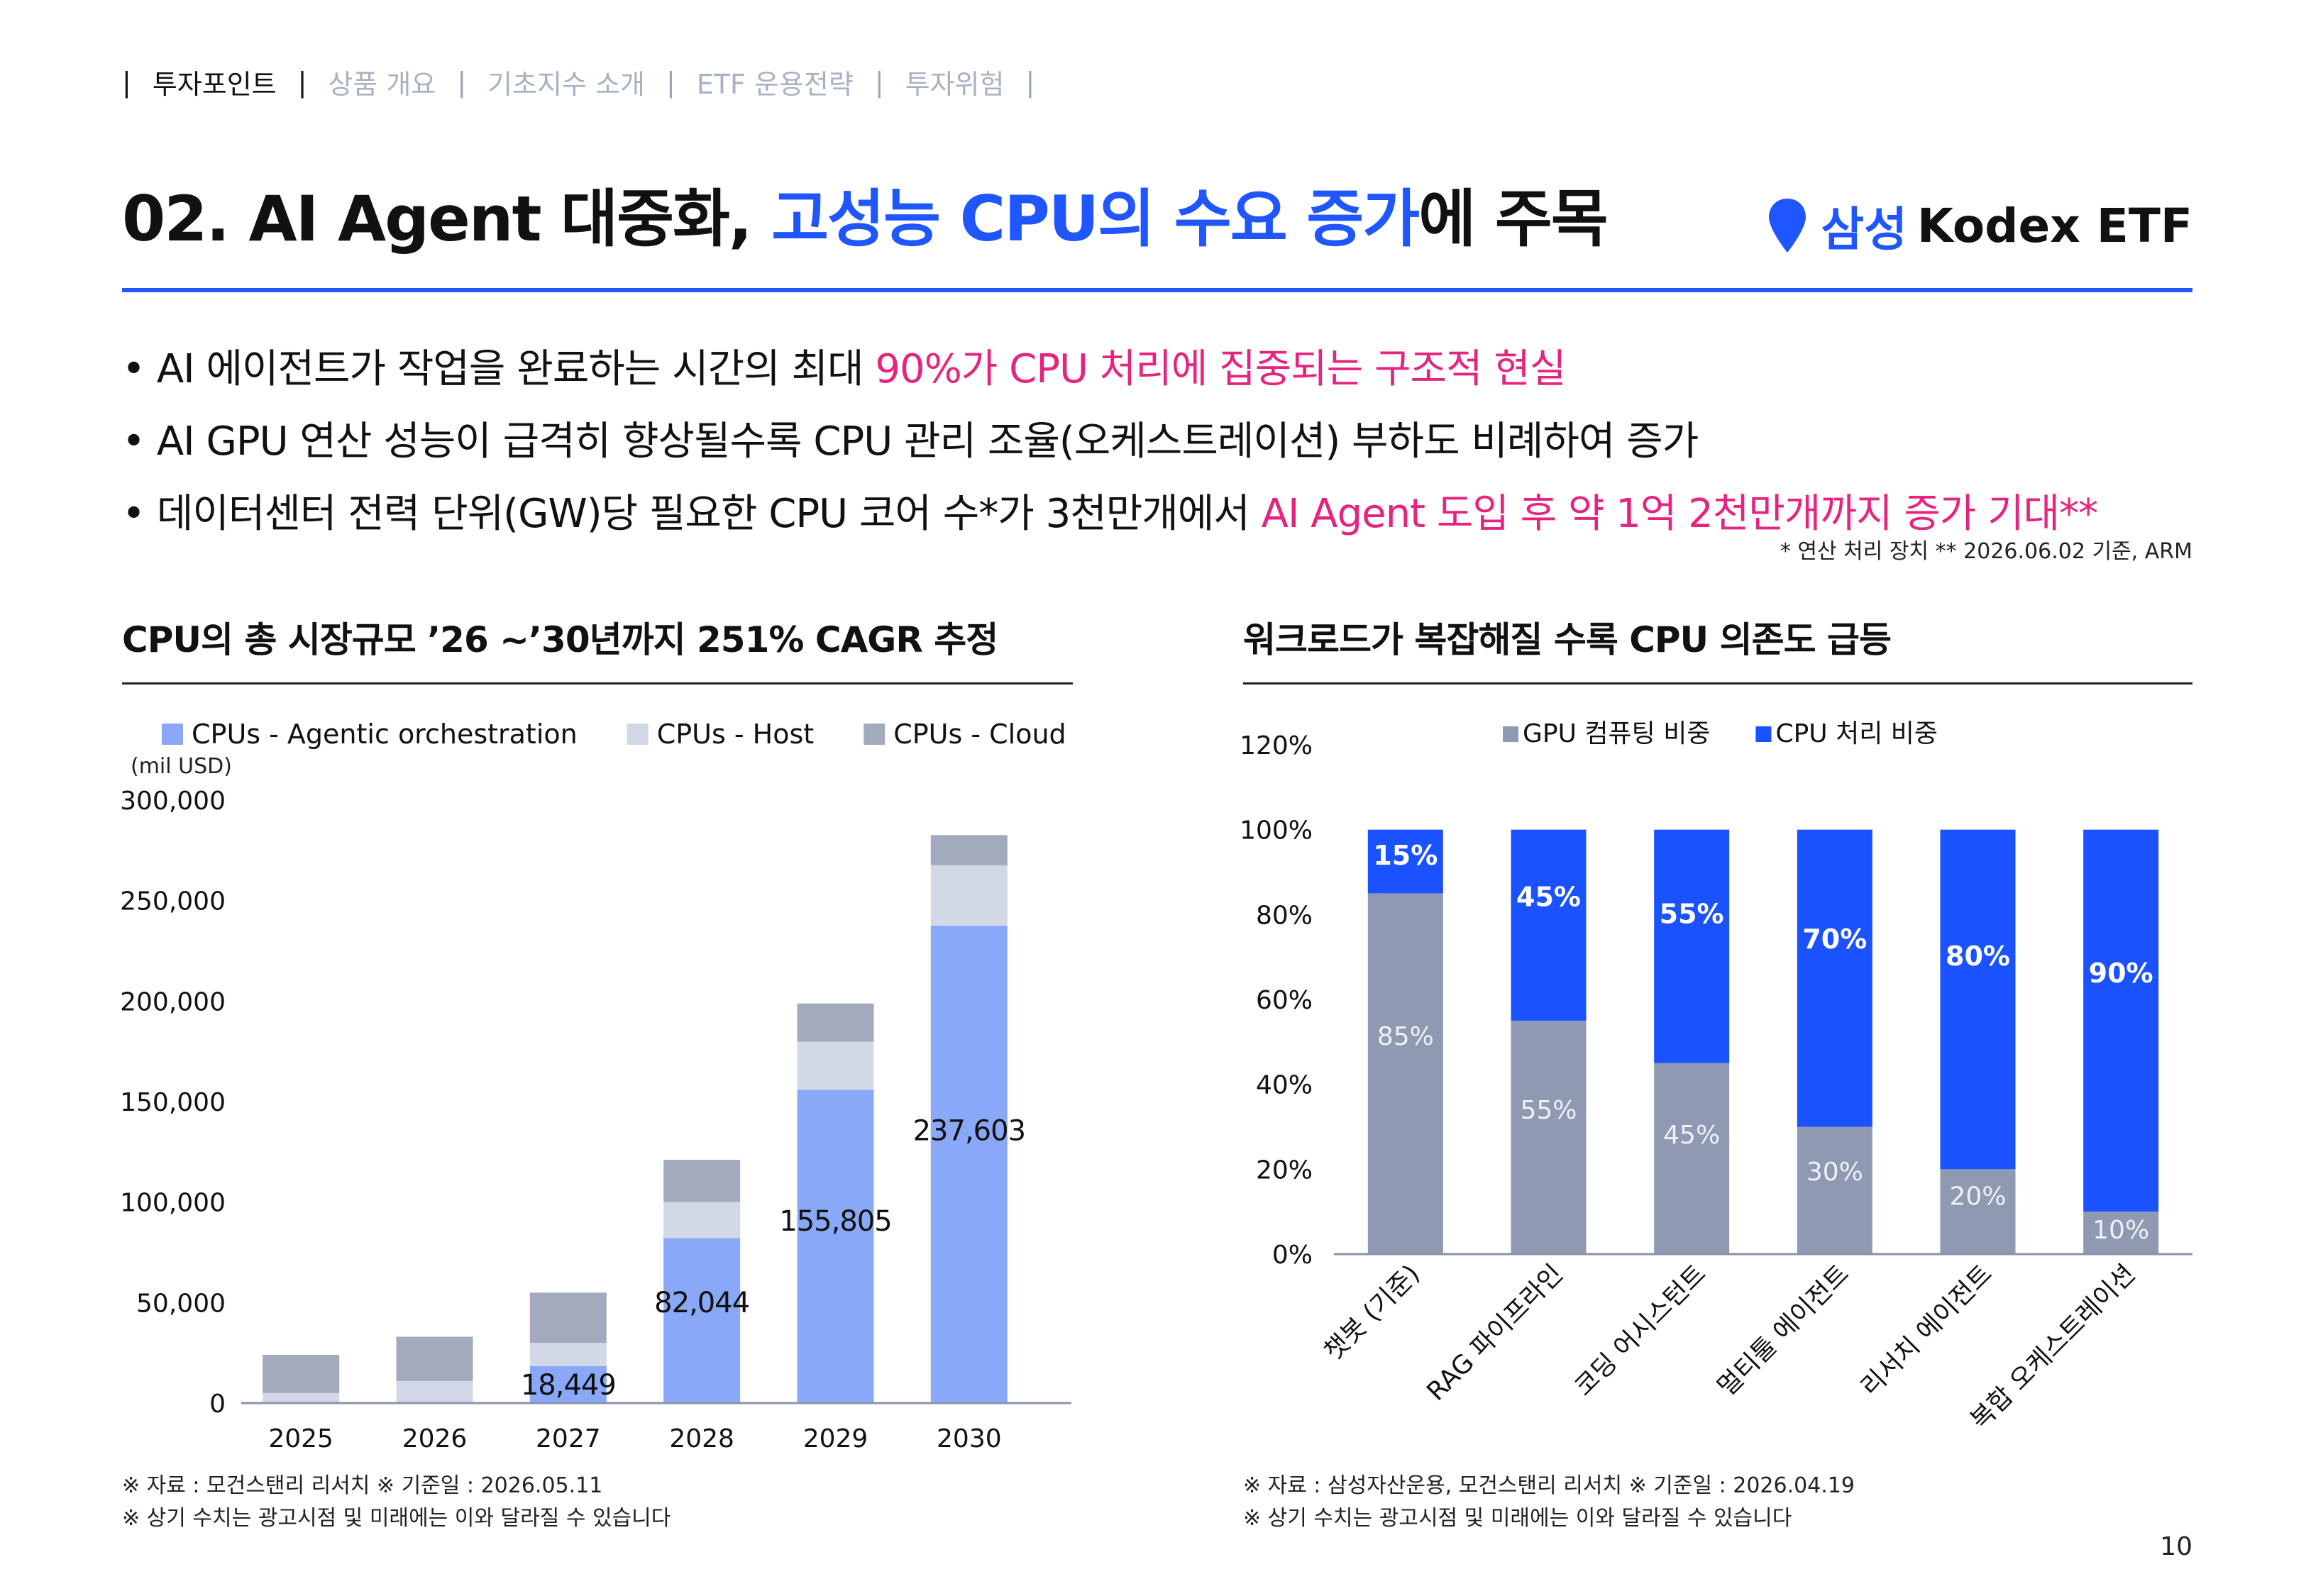 Image resolution: width=2306 pixels, height=1596 pixels. I want to click on y-tick-label: 100,000, so click(173, 1203).